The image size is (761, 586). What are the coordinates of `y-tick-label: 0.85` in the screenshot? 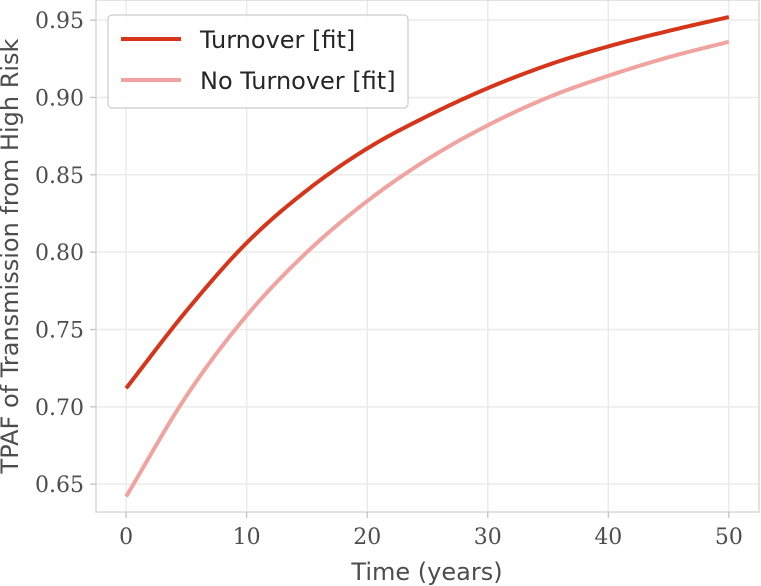 It's located at (59, 176).